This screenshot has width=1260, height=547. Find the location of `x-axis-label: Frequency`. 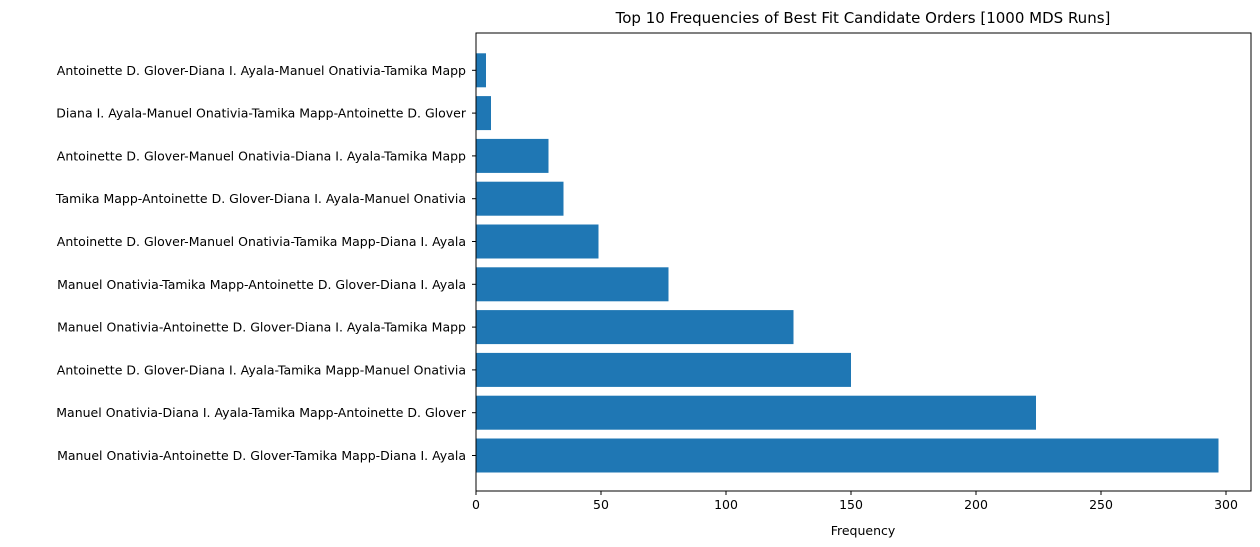

x-axis-label: Frequency is located at coordinates (863, 530).